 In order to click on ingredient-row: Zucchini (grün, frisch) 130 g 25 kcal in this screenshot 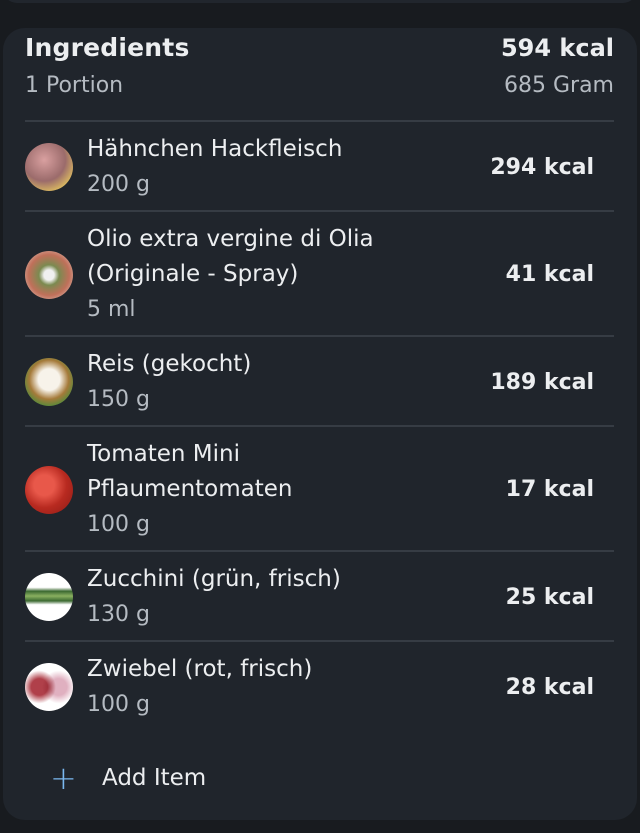, I will do `click(319, 595)`.